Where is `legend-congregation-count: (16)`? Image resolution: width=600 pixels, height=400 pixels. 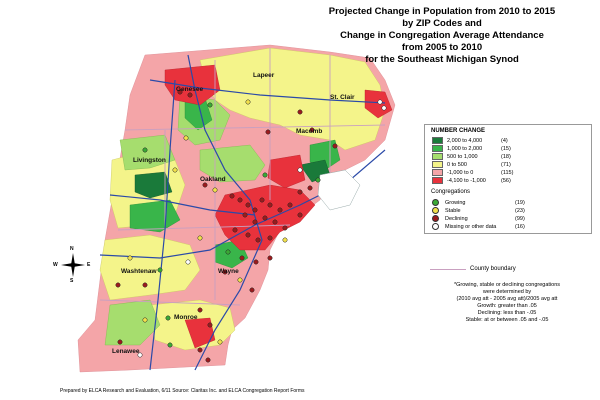 legend-congregation-count: (16) is located at coordinates (520, 226).